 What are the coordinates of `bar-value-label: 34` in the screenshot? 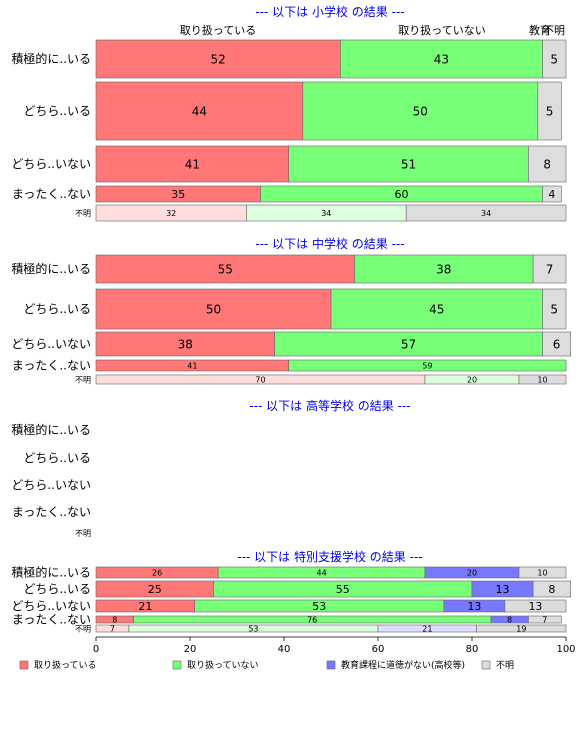 It's located at (486, 213).